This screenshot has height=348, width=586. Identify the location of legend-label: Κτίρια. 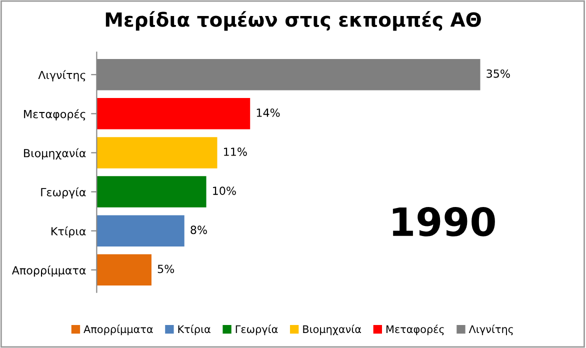
(194, 330).